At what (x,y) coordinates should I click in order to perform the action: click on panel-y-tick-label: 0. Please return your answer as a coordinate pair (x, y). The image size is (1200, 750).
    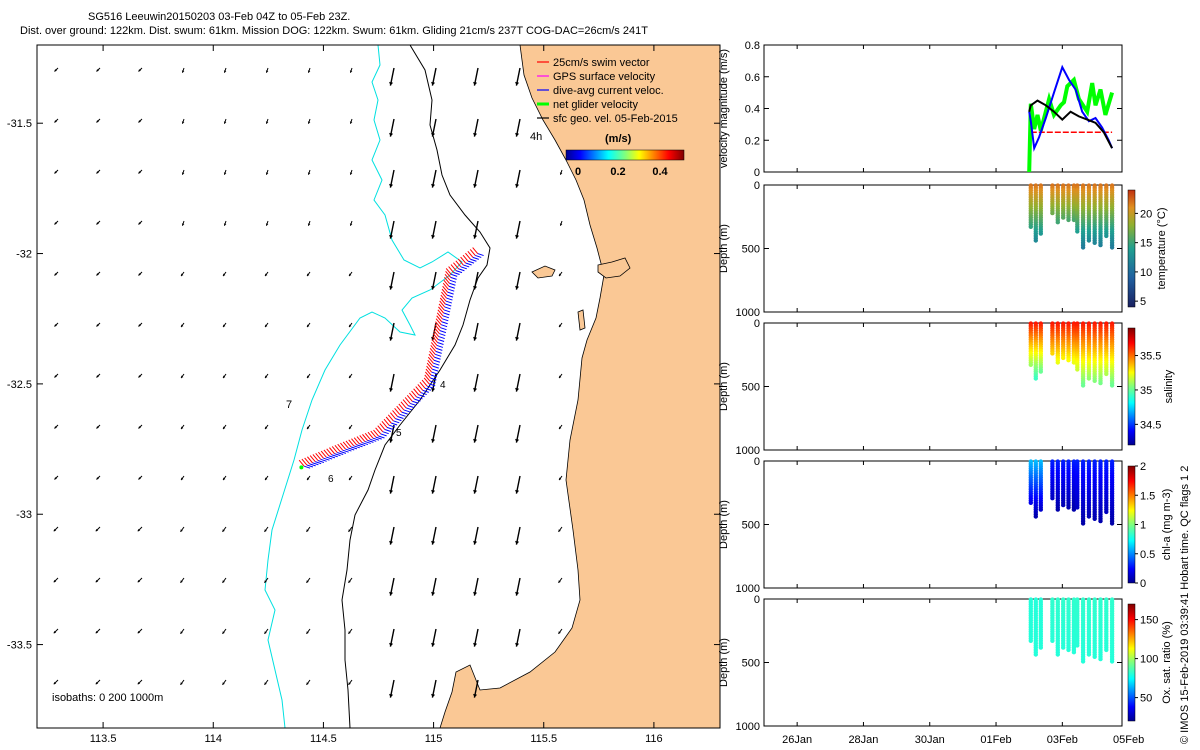
    Looking at the image, I should click on (757, 462).